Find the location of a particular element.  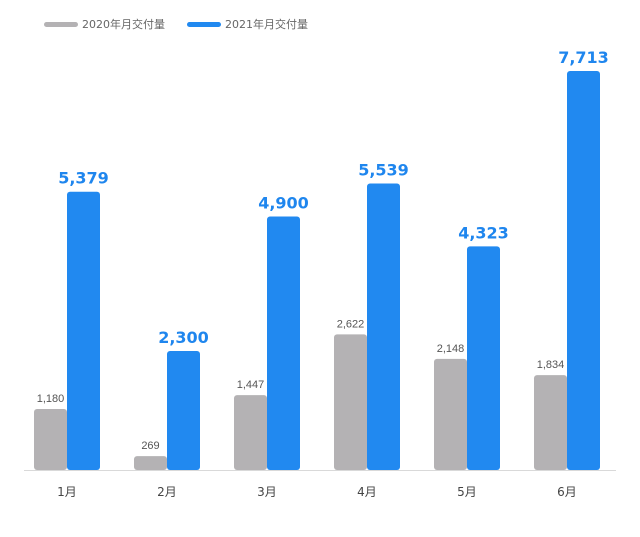

legend-swatch-2020 is located at coordinates (61, 24).